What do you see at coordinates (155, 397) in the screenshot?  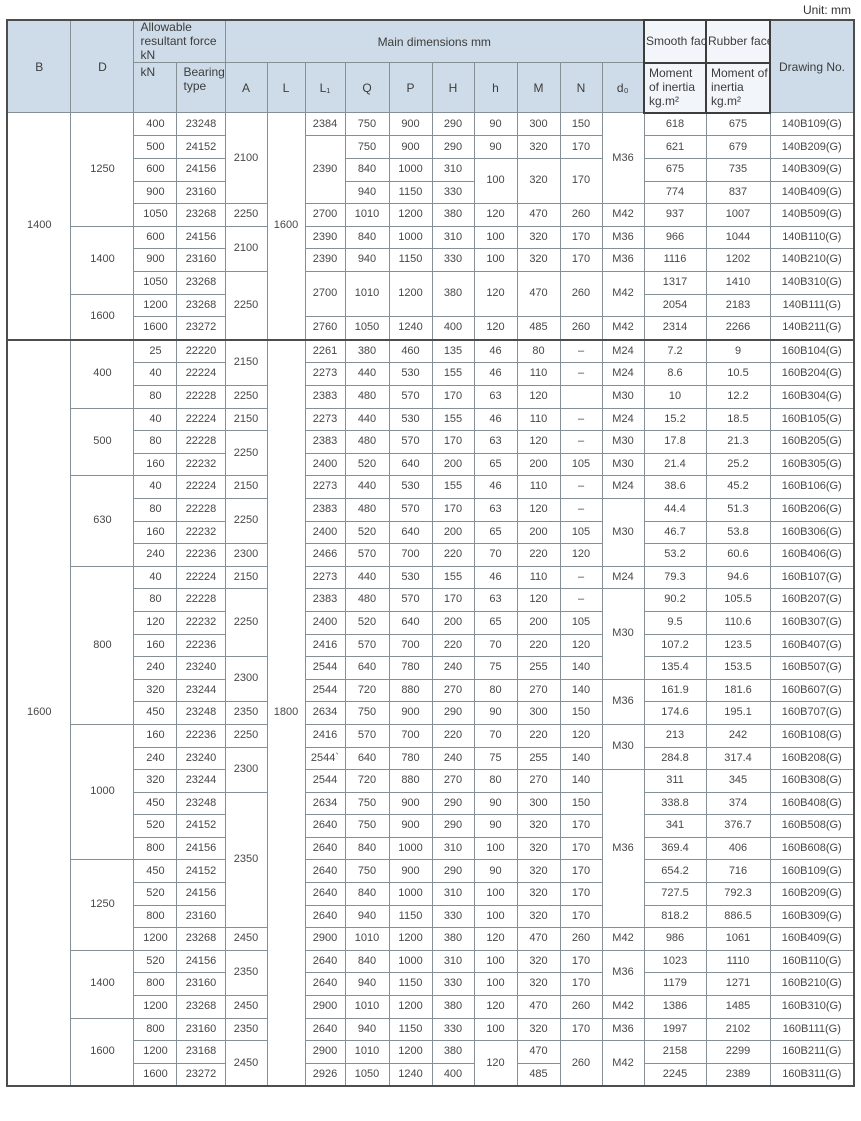 I see `table-cell: 80` at bounding box center [155, 397].